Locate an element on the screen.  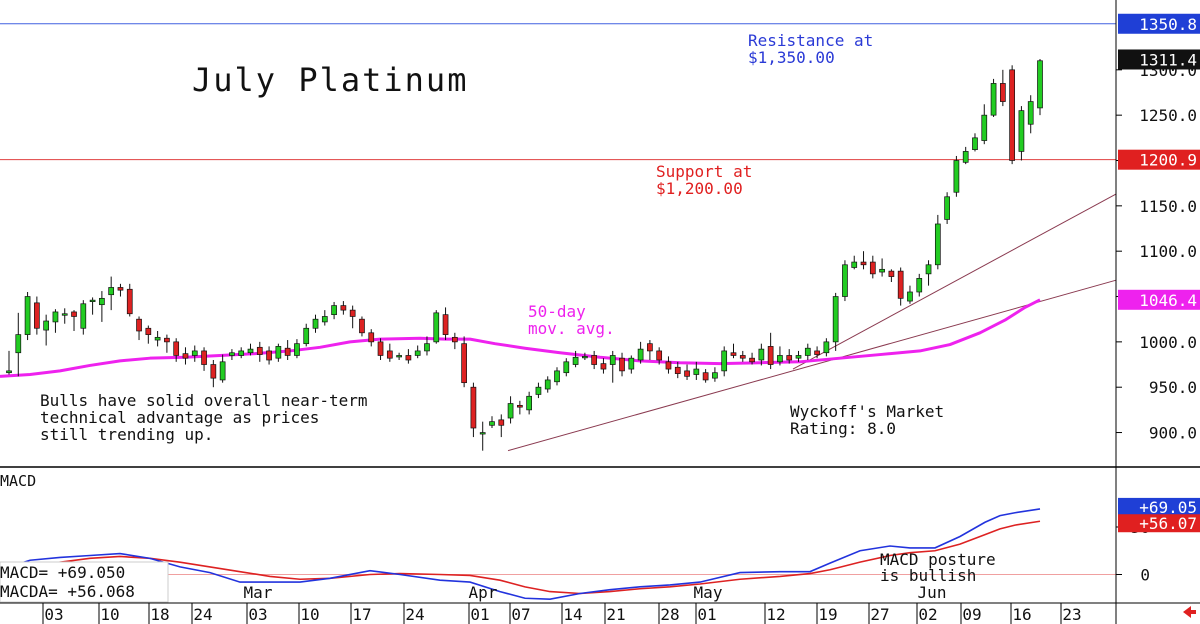
macd-macd-badge is located at coordinates (1159, 506).